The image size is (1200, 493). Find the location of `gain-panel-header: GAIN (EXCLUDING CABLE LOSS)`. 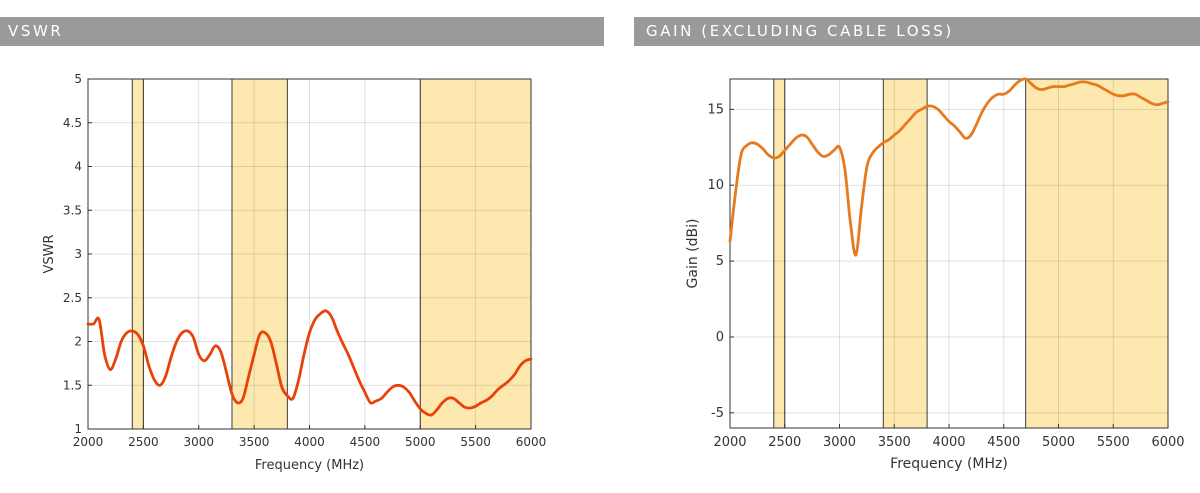

gain-panel-header: GAIN (EXCLUDING CABLE LOSS) is located at coordinates (917, 31).